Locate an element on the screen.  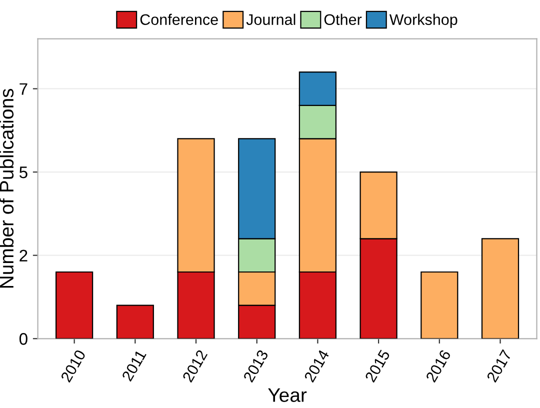
legend-label: Other is located at coordinates (343, 20).